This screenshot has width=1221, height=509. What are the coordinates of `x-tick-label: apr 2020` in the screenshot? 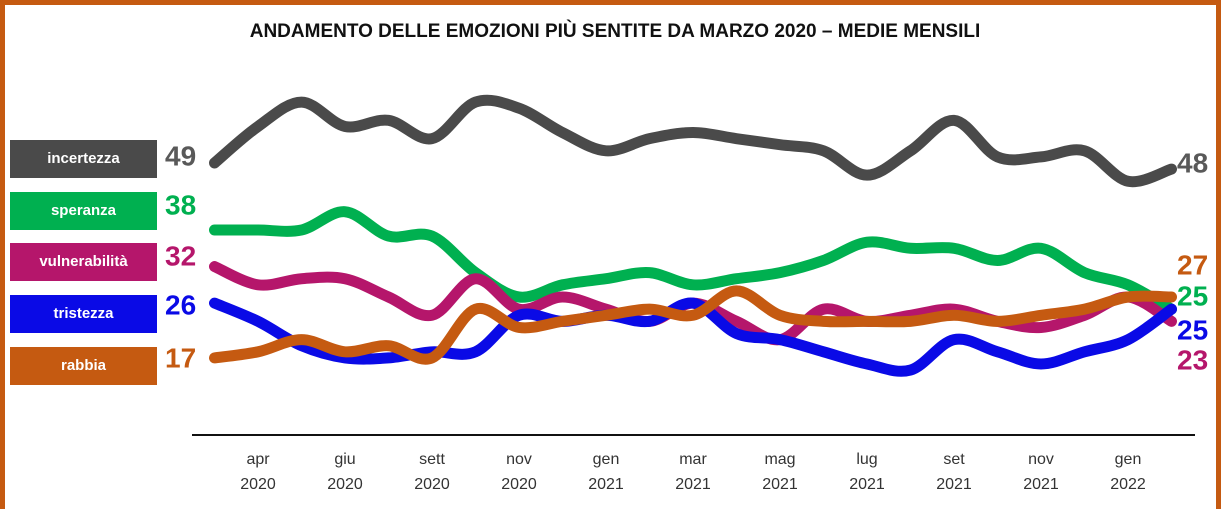 It's located at (258, 472).